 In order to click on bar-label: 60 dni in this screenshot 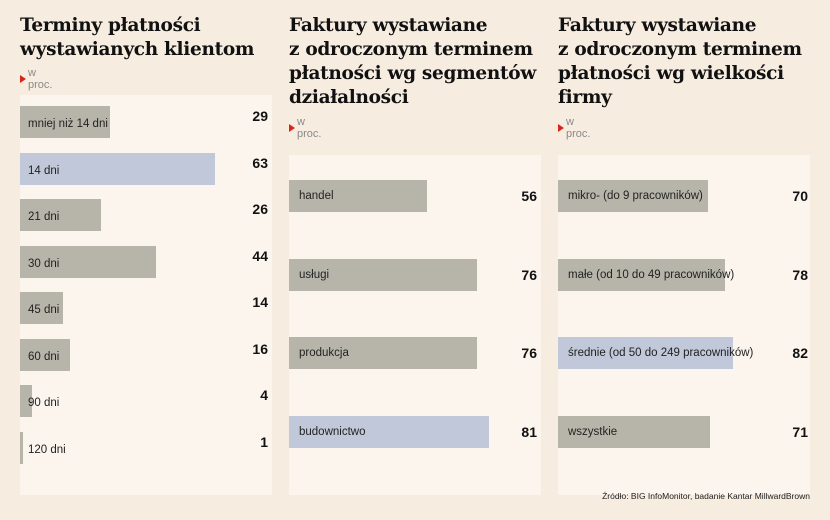, I will do `click(44, 356)`.